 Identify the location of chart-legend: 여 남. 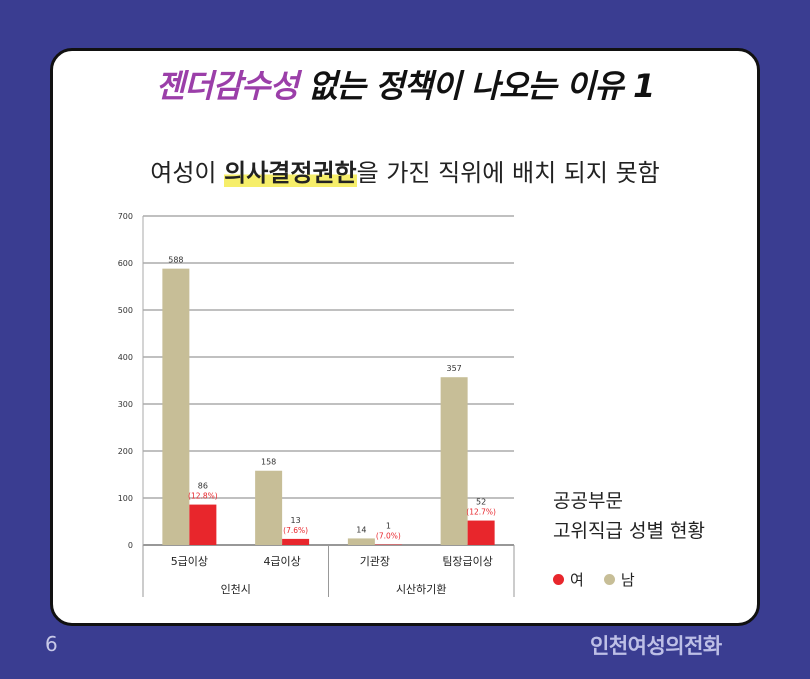
(594, 579).